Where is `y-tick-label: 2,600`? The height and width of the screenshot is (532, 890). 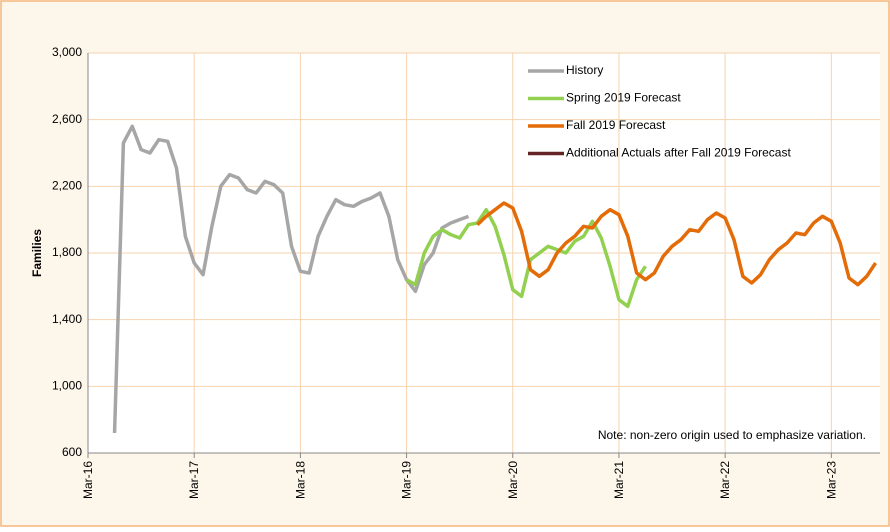 y-tick-label: 2,600 is located at coordinates (67, 119).